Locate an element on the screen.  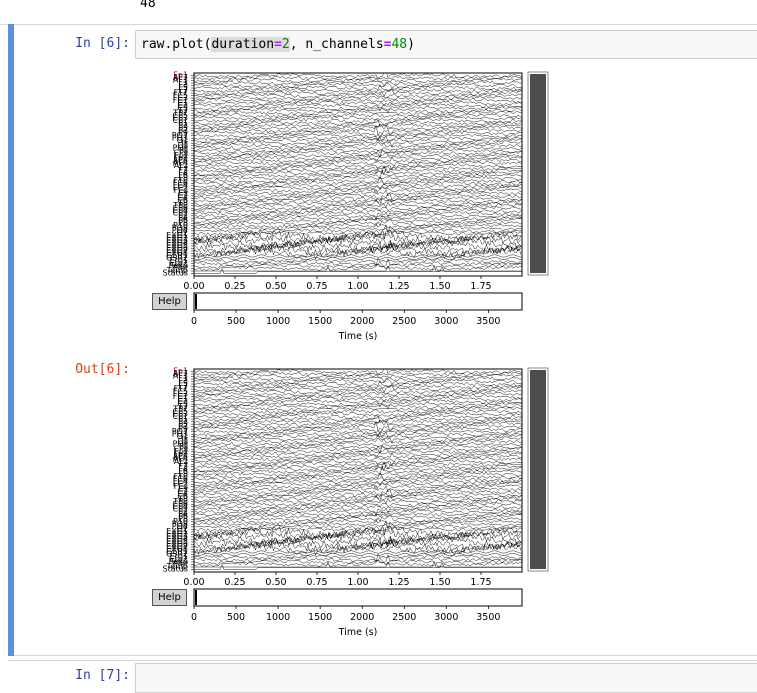
channel-label: P10 is located at coordinates (180, 225).